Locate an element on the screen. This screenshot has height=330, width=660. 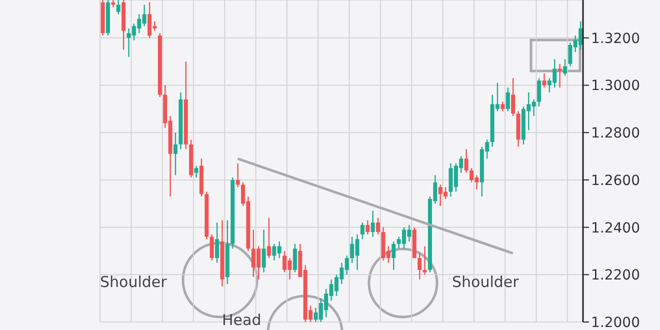
y-tick-label: 1.2800 is located at coordinates (615, 134).